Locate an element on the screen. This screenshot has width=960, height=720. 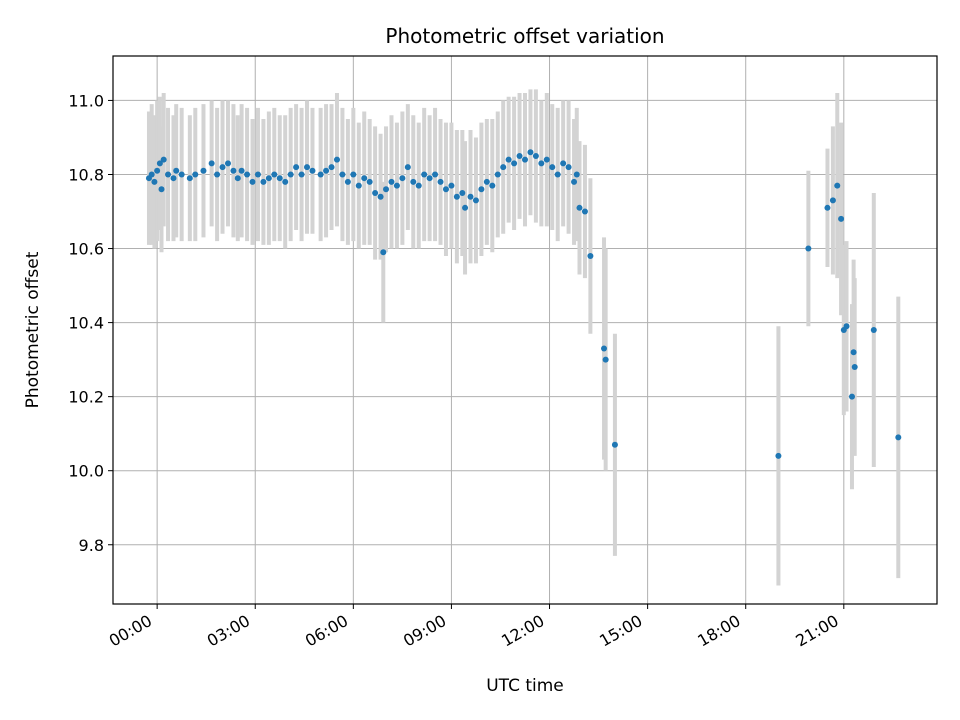
y-tick-label: 10.6 is located at coordinates (86, 249).